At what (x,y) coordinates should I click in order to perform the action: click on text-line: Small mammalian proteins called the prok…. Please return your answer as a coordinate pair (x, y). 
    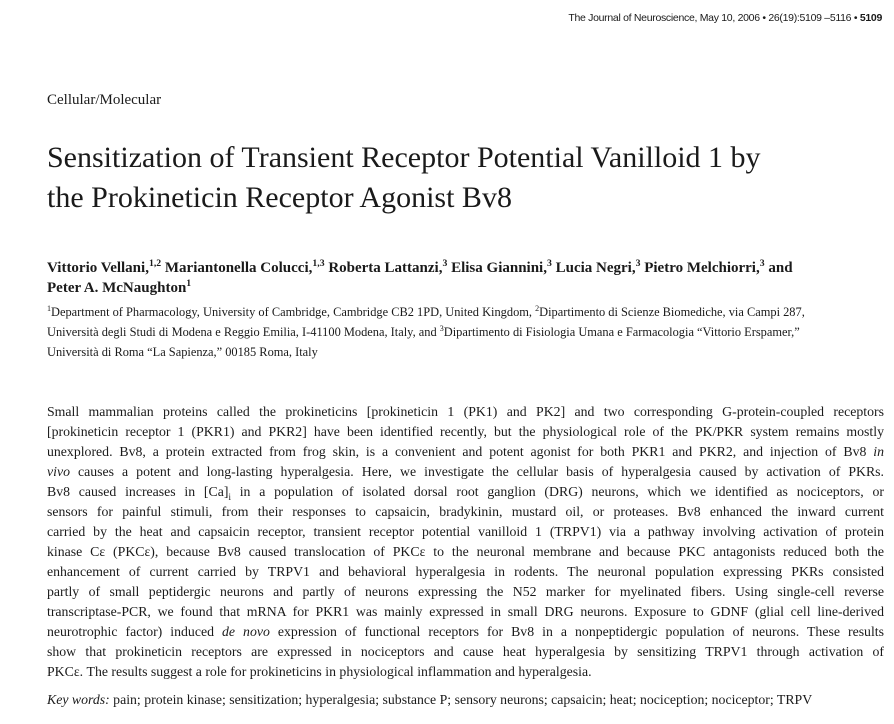
    Looking at the image, I should click on (465, 412).